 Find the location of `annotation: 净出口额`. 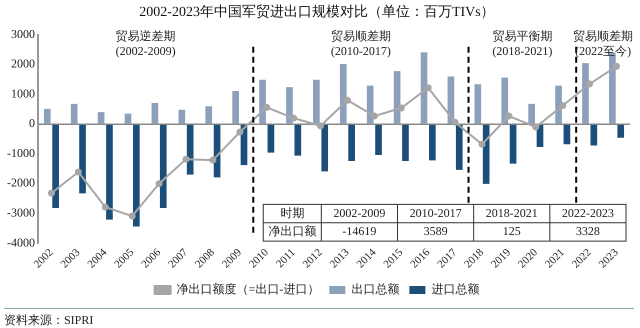

annotation: 净出口额 is located at coordinates (292, 231).